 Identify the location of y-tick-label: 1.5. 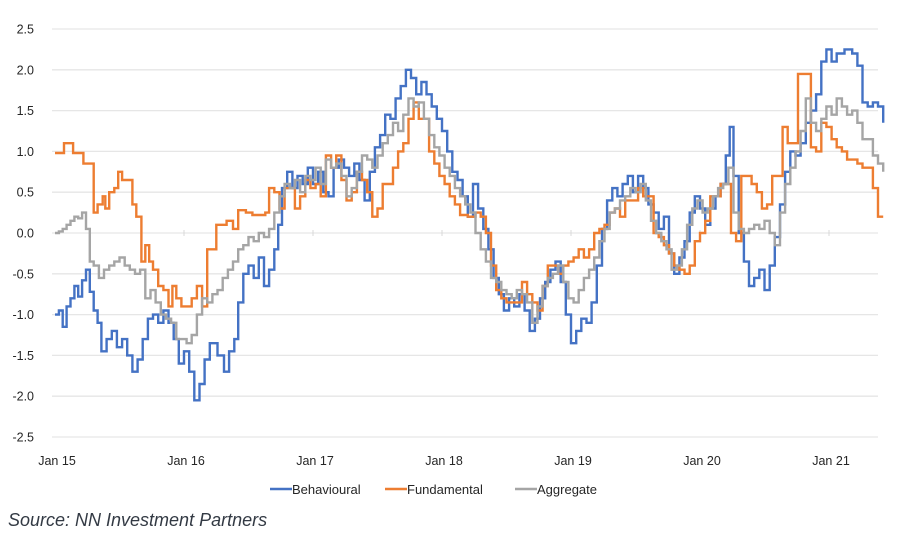
(25, 111).